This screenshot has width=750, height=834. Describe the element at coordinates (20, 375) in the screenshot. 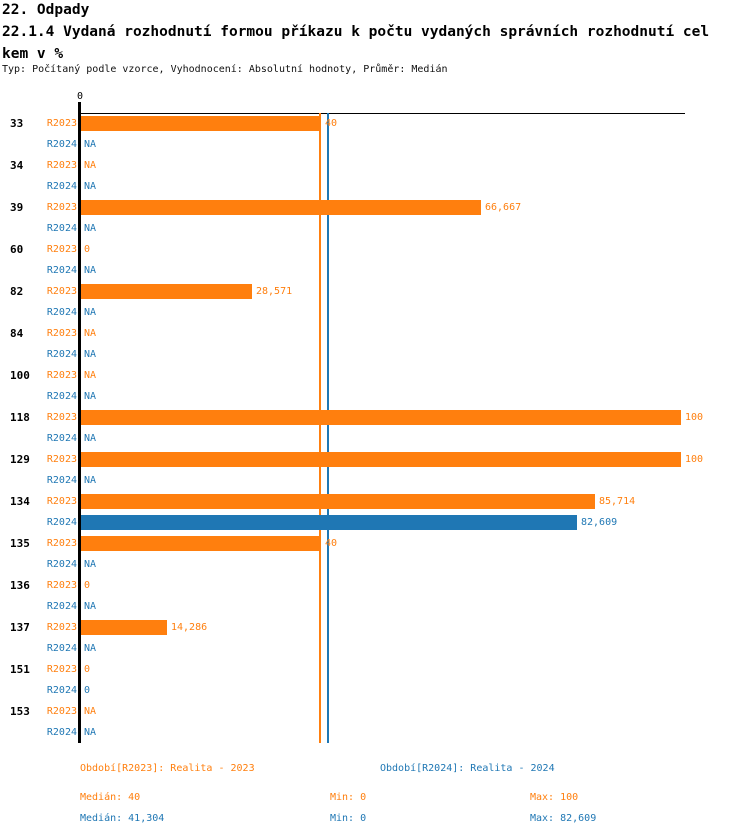

I see `category-label: 100` at that location.